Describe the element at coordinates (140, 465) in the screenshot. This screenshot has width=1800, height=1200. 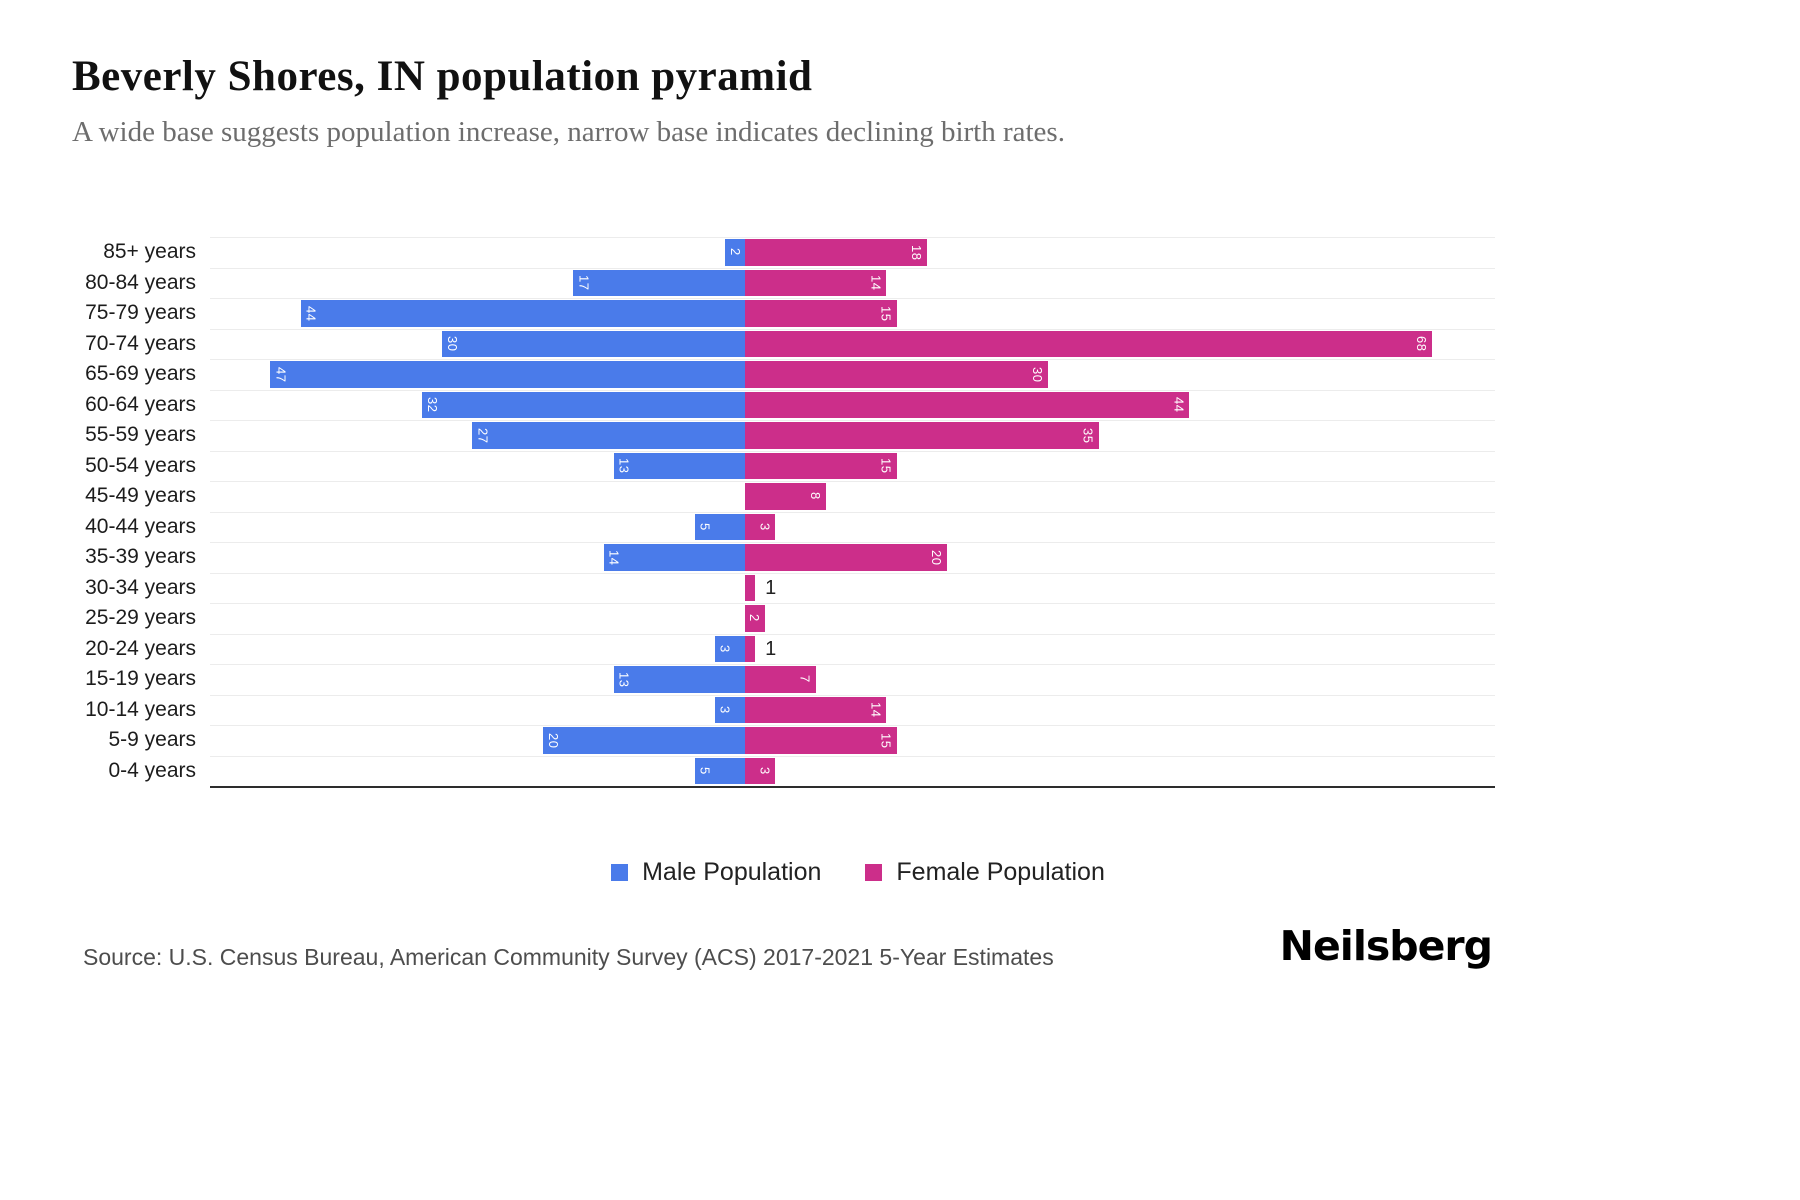
I see `y-axis-label: 50-54 years` at that location.